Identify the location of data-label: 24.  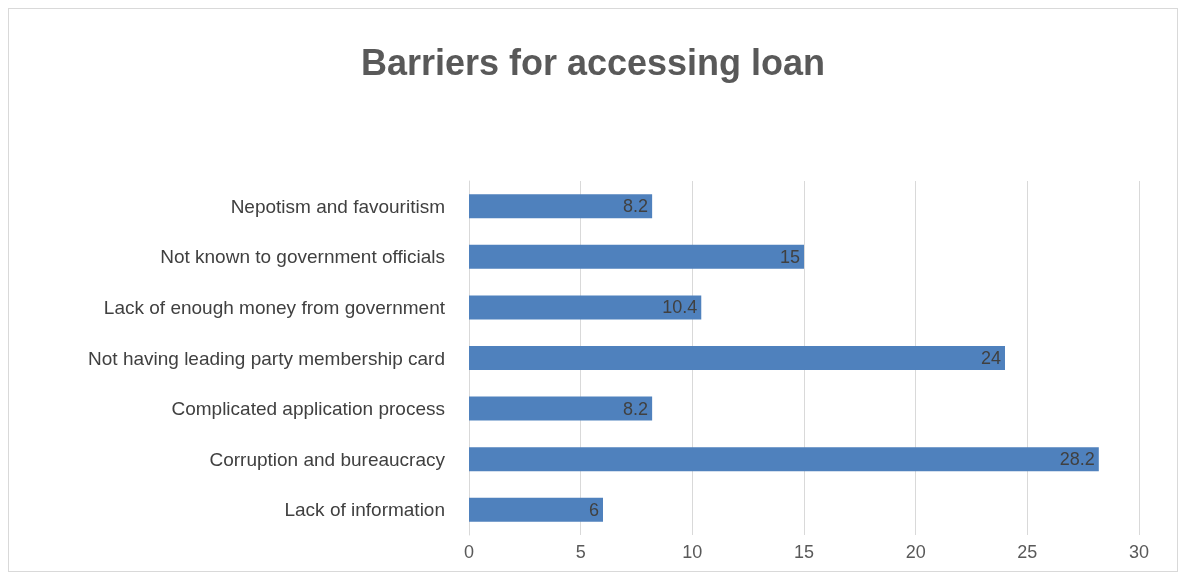
(990, 358).